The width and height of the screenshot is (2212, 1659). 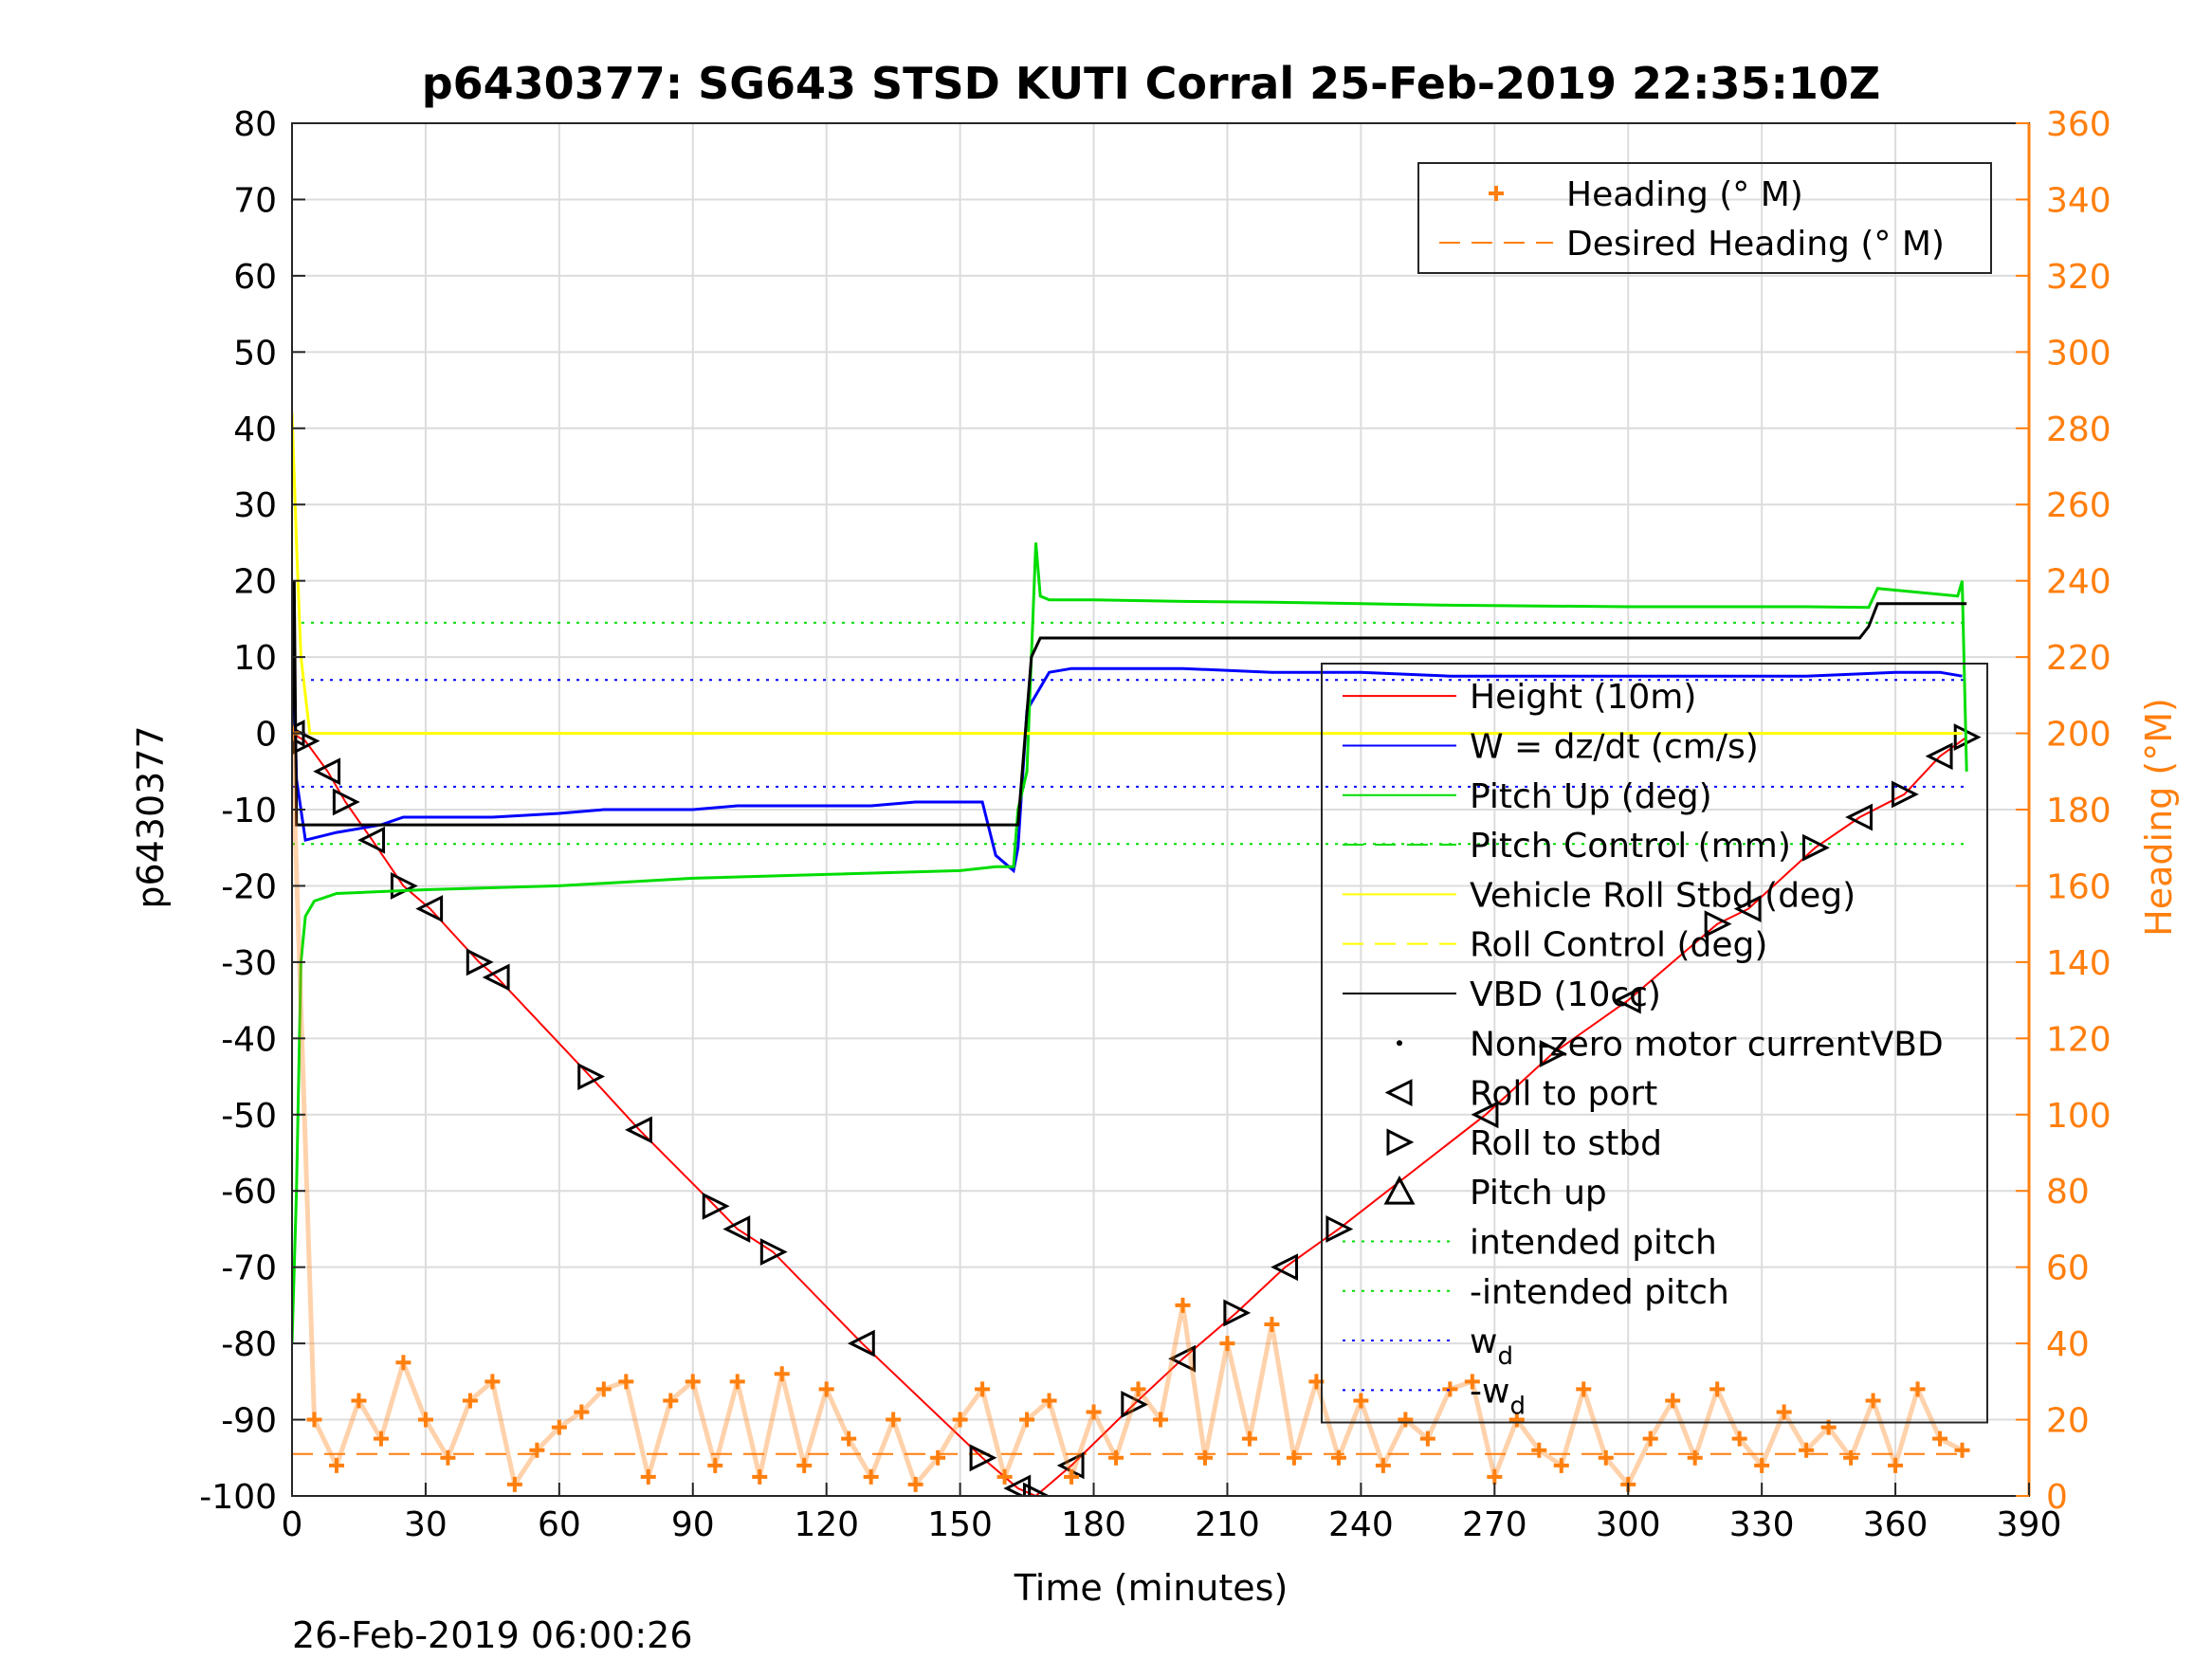 I want to click on x-tick-label: 210, so click(x=1227, y=1524).